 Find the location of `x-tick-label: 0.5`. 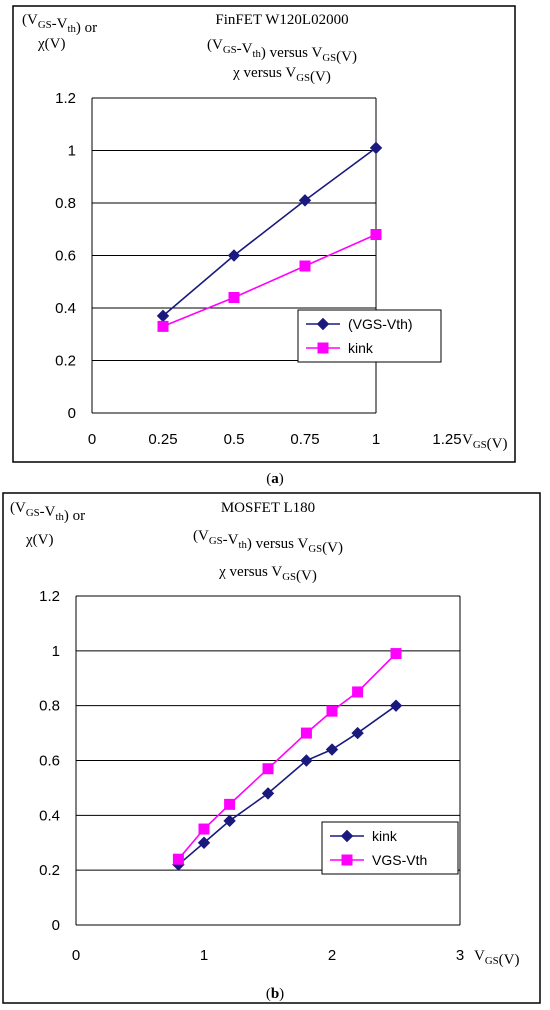

x-tick-label: 0.5 is located at coordinates (234, 439).